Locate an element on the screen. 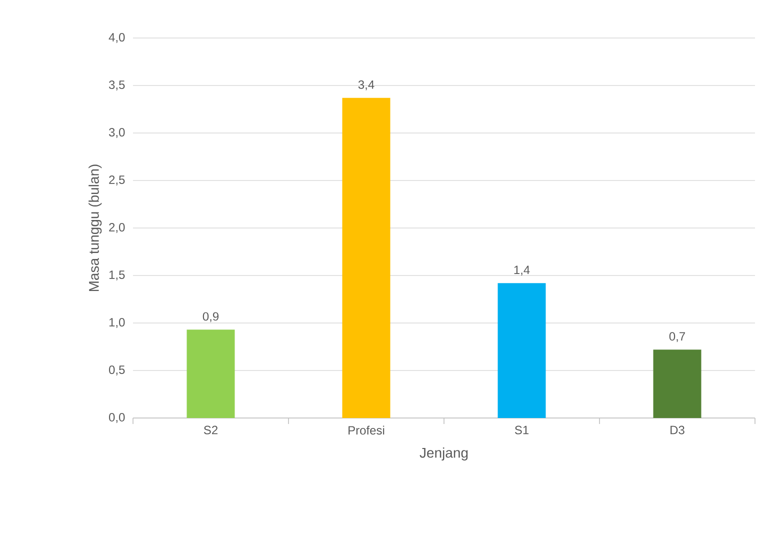  y-tick-label: 1,5 is located at coordinates (117, 275).